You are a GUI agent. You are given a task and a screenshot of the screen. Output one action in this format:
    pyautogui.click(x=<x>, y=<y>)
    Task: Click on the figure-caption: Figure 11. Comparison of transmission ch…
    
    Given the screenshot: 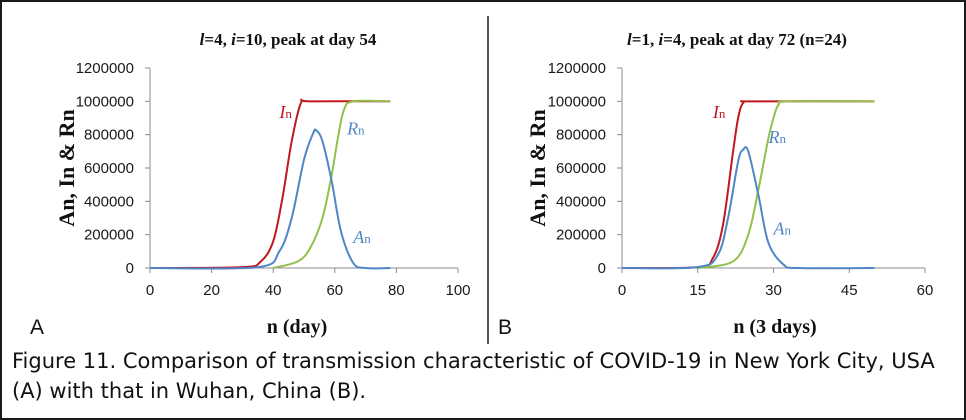 What is the action you would take?
    pyautogui.click(x=473, y=376)
    